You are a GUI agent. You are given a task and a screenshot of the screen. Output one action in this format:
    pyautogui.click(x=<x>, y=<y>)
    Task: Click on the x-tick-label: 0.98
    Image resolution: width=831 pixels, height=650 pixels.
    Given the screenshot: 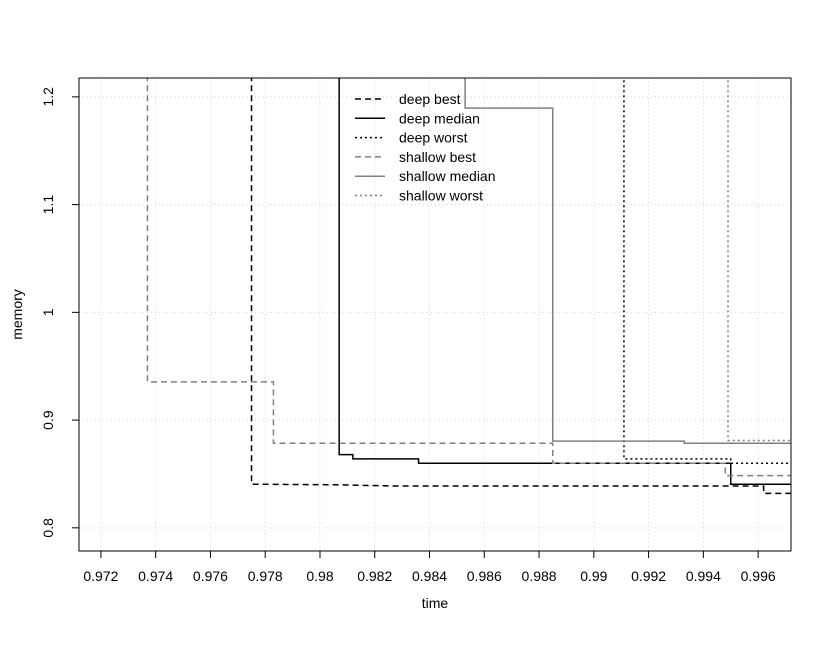 What is the action you would take?
    pyautogui.click(x=319, y=576)
    